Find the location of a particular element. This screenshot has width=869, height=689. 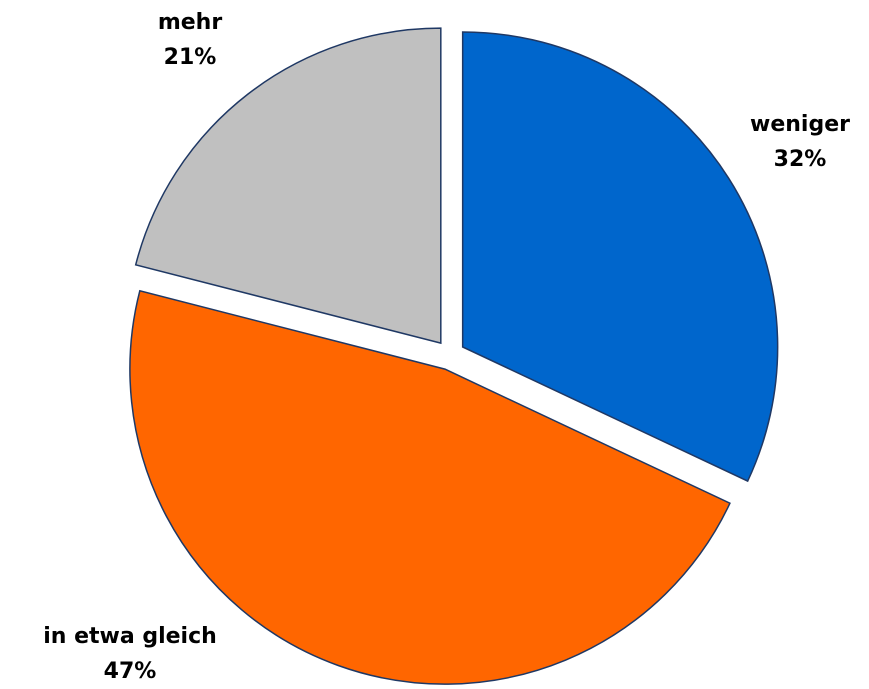

slice-label: mehr is located at coordinates (190, 22).